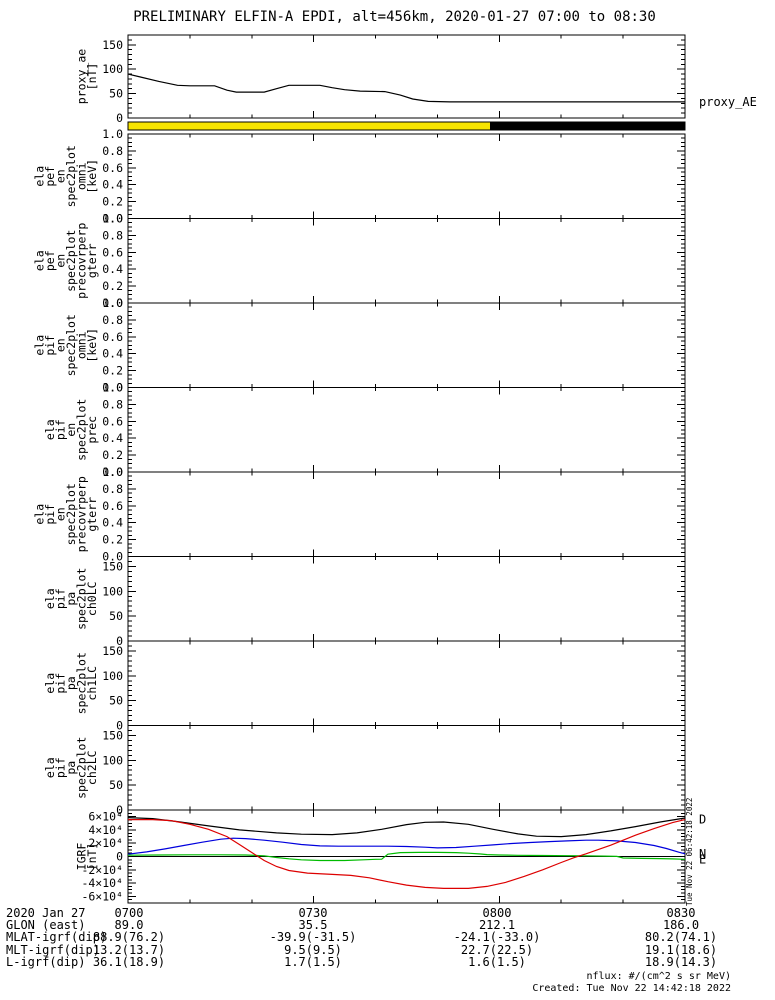 The height and width of the screenshot is (1000, 775). I want to click on panel-frame-ela_pif_pa_spec2plot_ch0LC, so click(406, 599).